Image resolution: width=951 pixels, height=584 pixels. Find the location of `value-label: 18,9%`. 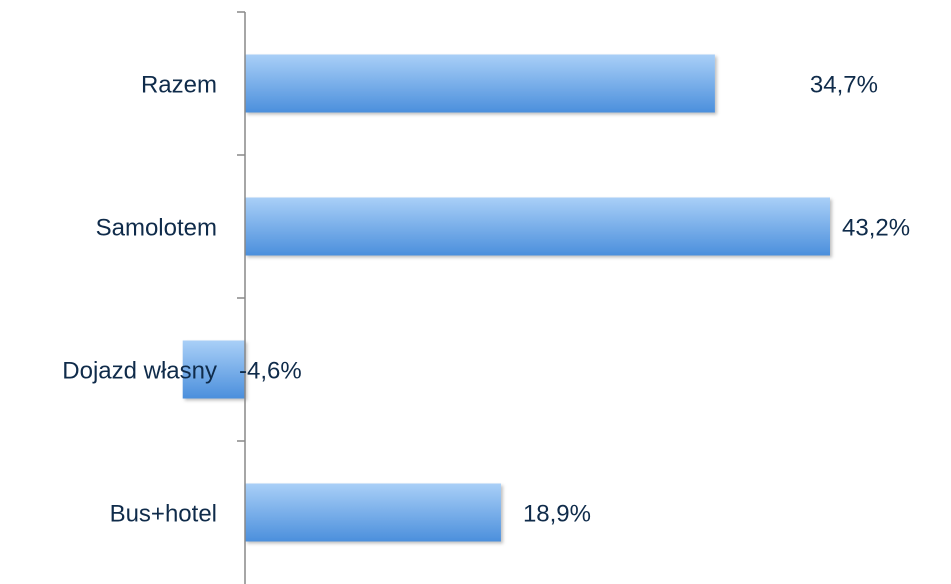

value-label: 18,9% is located at coordinates (557, 514).